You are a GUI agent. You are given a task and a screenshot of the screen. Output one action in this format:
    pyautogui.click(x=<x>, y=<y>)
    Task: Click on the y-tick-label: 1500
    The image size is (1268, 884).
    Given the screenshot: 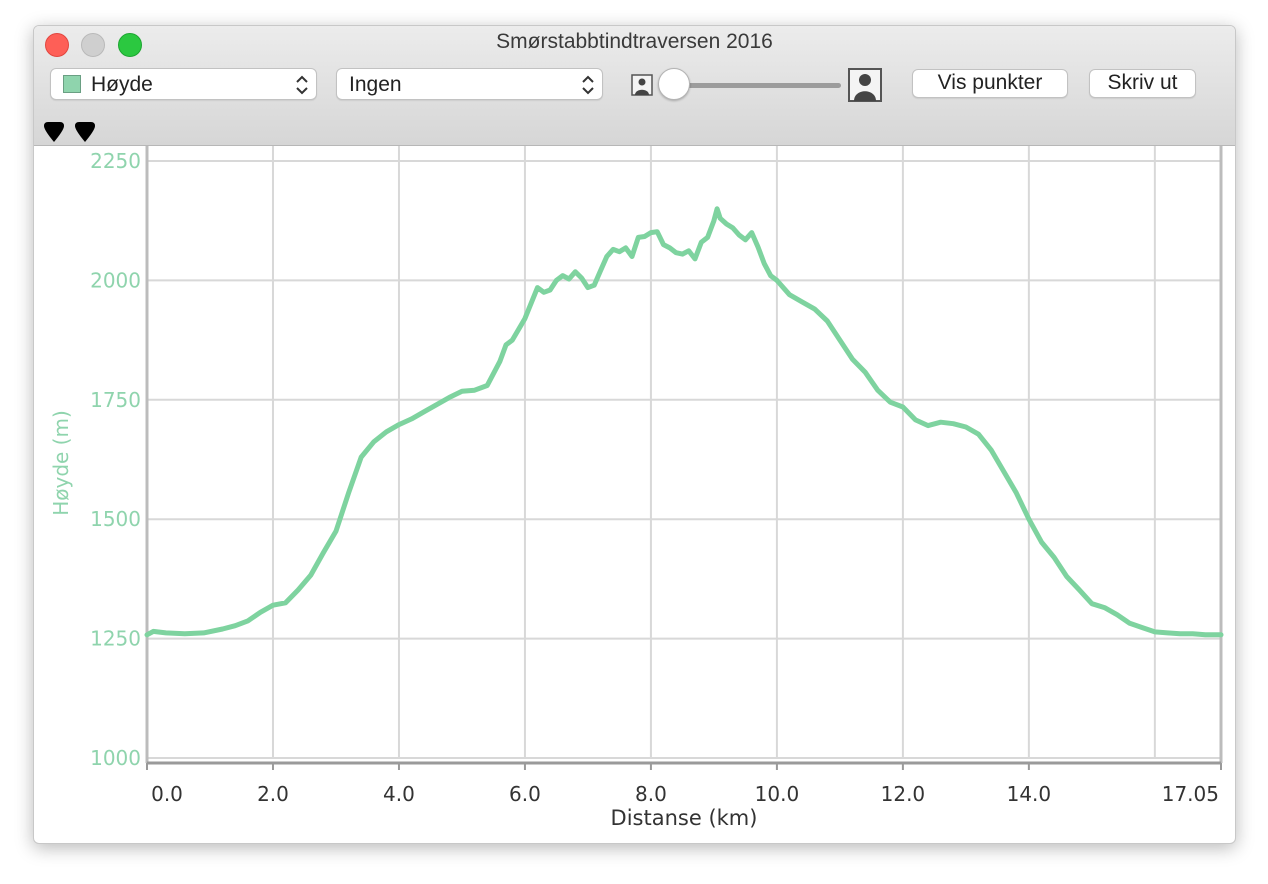 What is the action you would take?
    pyautogui.click(x=115, y=519)
    